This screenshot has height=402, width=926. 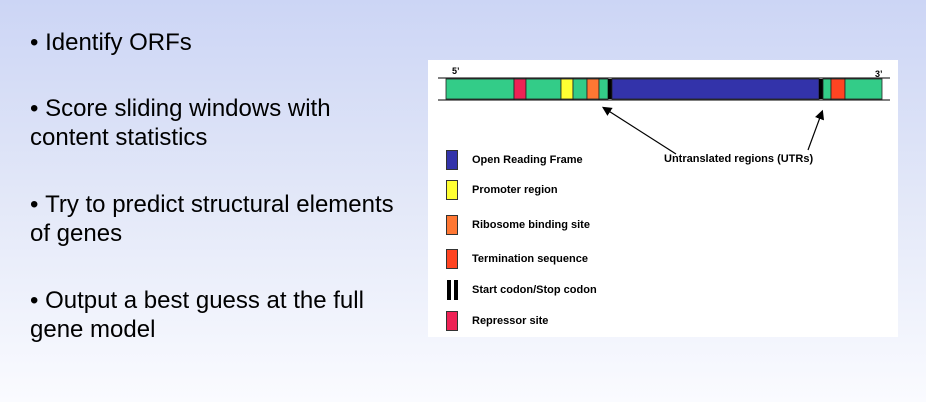 I want to click on legend-item-codon: Start codon/Stop codon, so click(x=596, y=290).